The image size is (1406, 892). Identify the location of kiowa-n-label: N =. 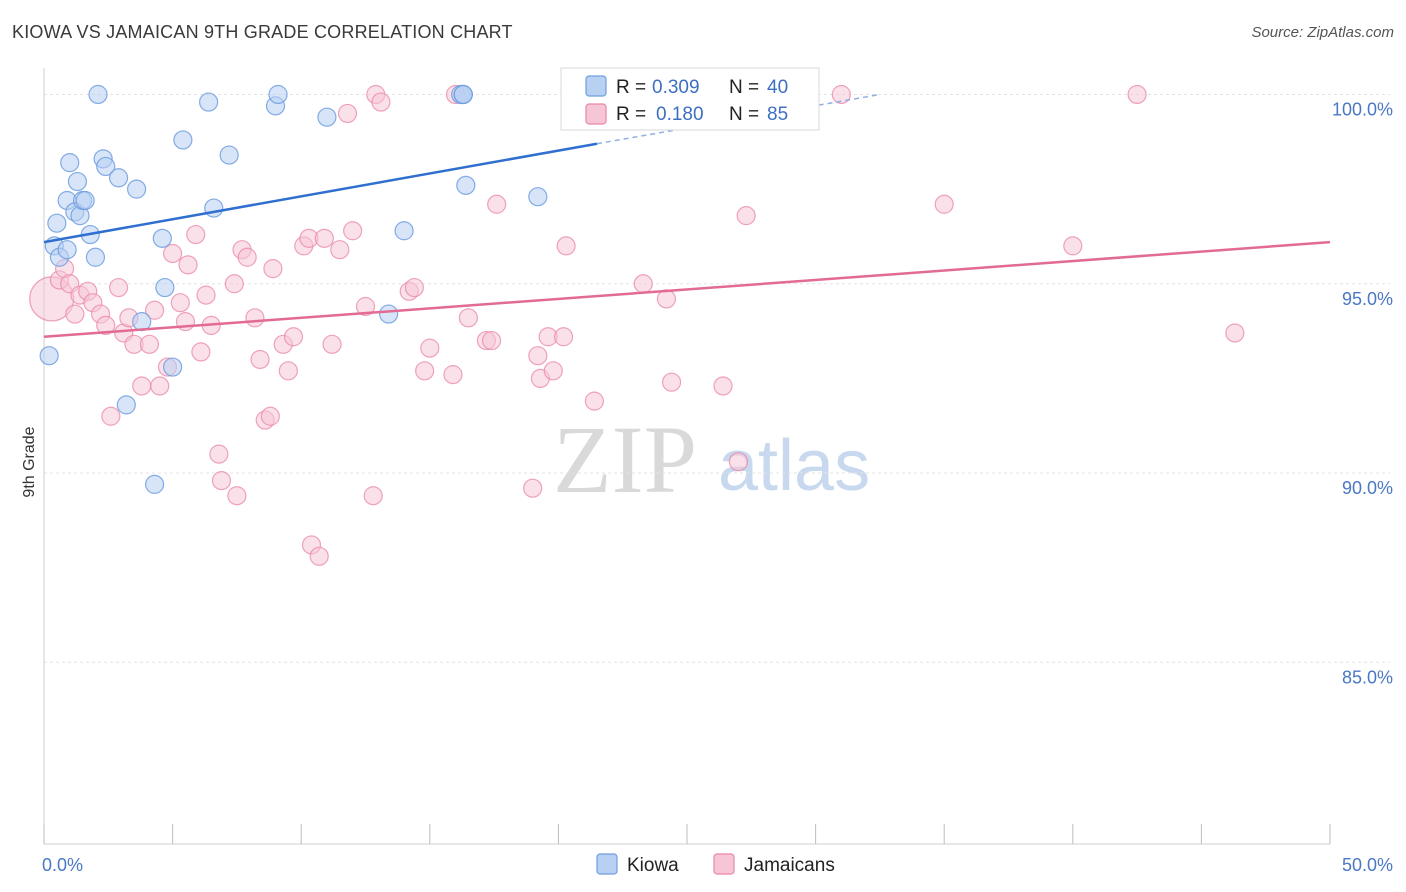
(744, 87).